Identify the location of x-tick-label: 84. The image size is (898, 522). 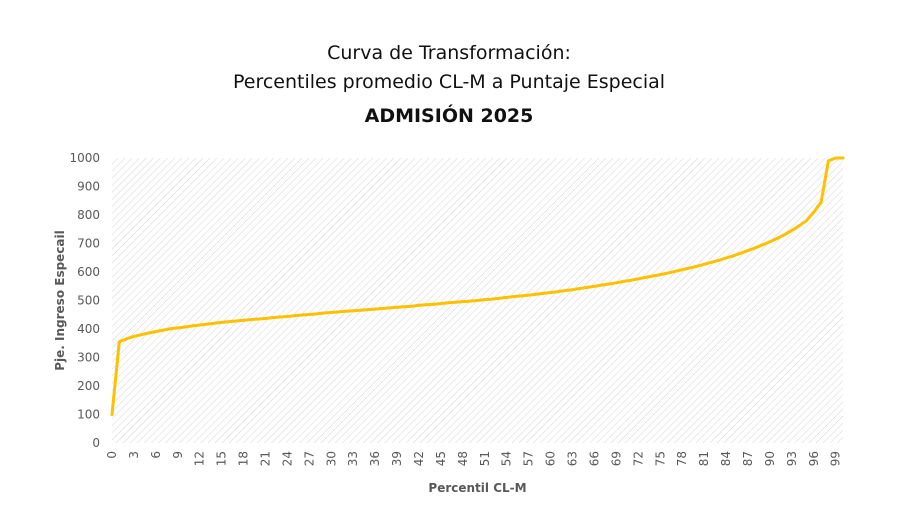
(726, 458).